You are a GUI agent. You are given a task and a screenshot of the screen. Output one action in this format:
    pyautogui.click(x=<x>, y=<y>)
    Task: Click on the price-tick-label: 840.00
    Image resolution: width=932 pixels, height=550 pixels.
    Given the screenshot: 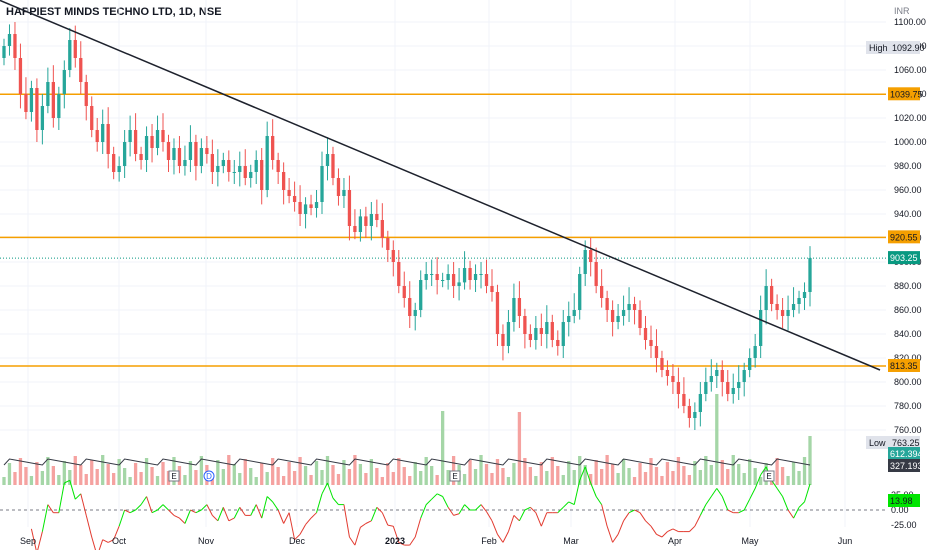 What is the action you would take?
    pyautogui.click(x=908, y=334)
    